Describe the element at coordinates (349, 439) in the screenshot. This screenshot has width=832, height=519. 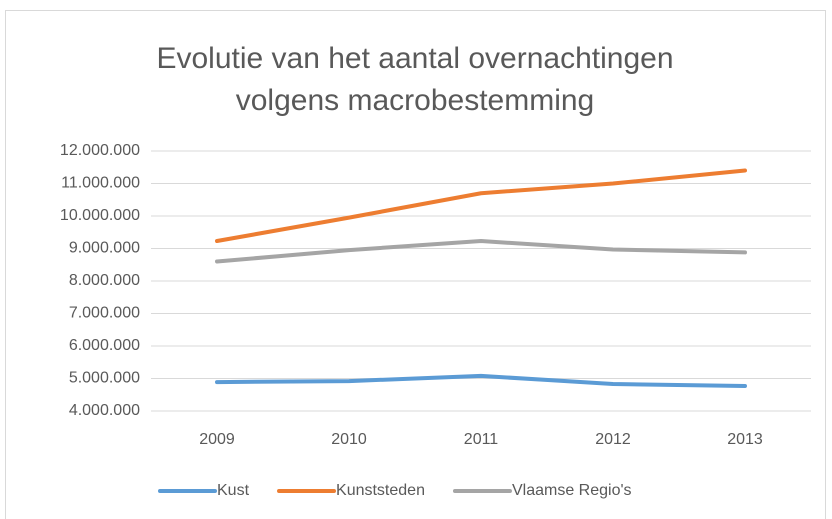
I see `x-tick-label: 2010` at that location.